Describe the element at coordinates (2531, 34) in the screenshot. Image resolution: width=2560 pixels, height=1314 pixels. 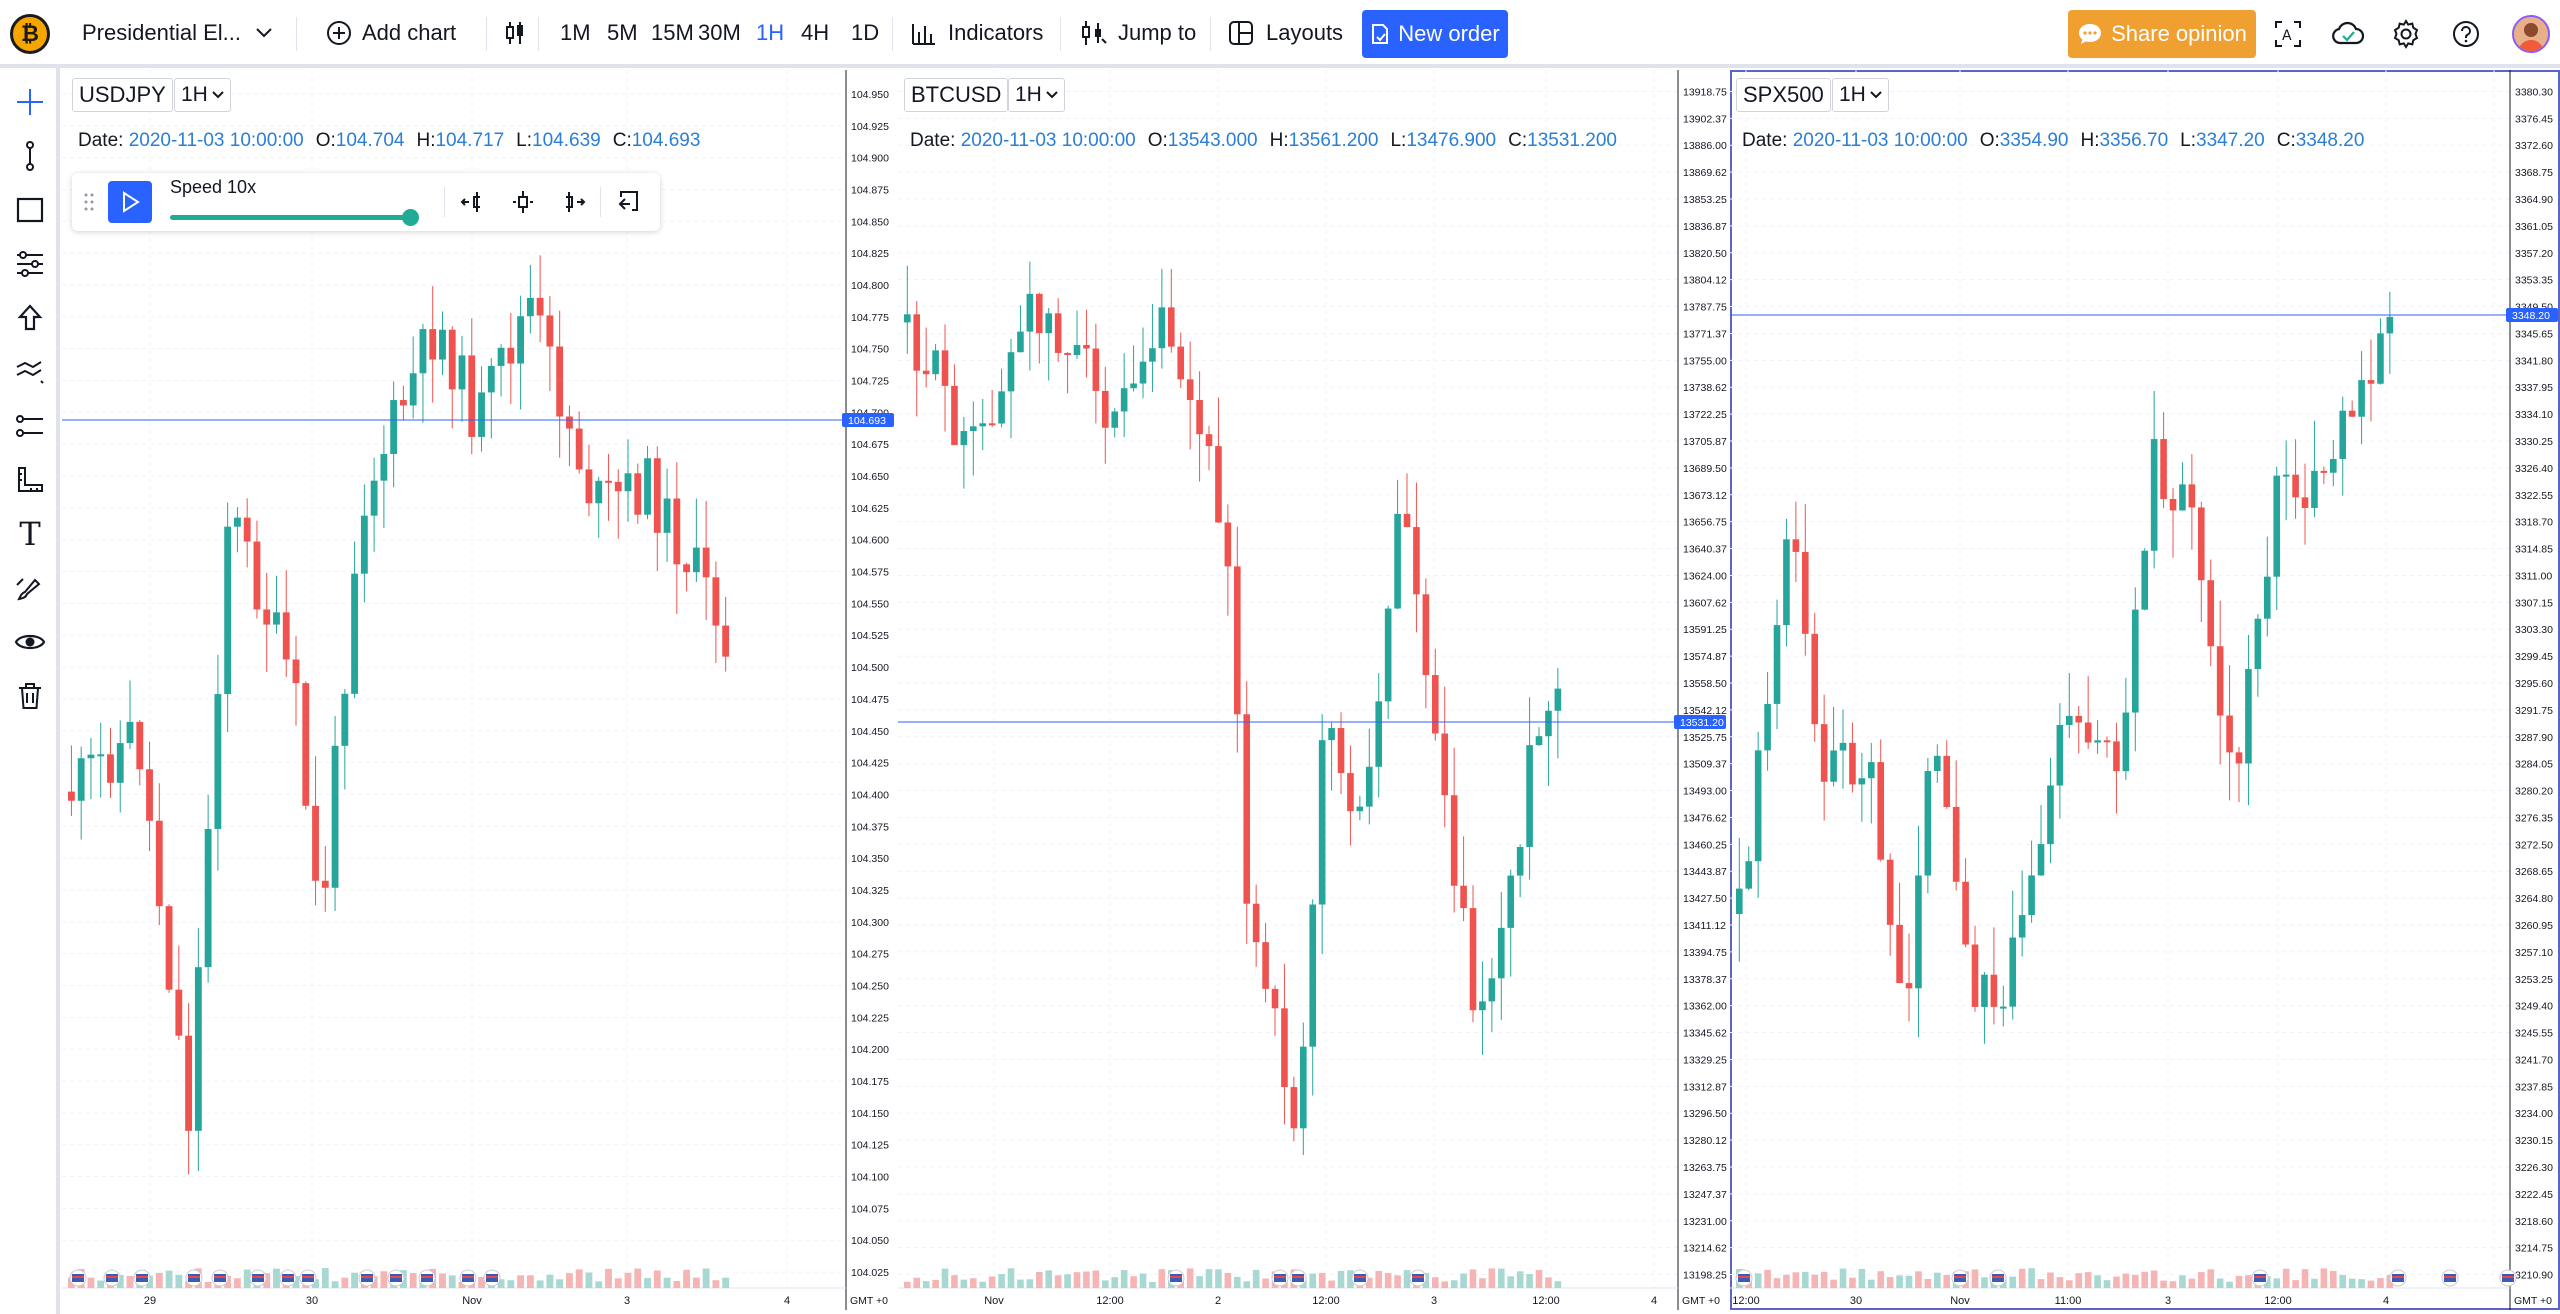
I see `user-avatar` at that location.